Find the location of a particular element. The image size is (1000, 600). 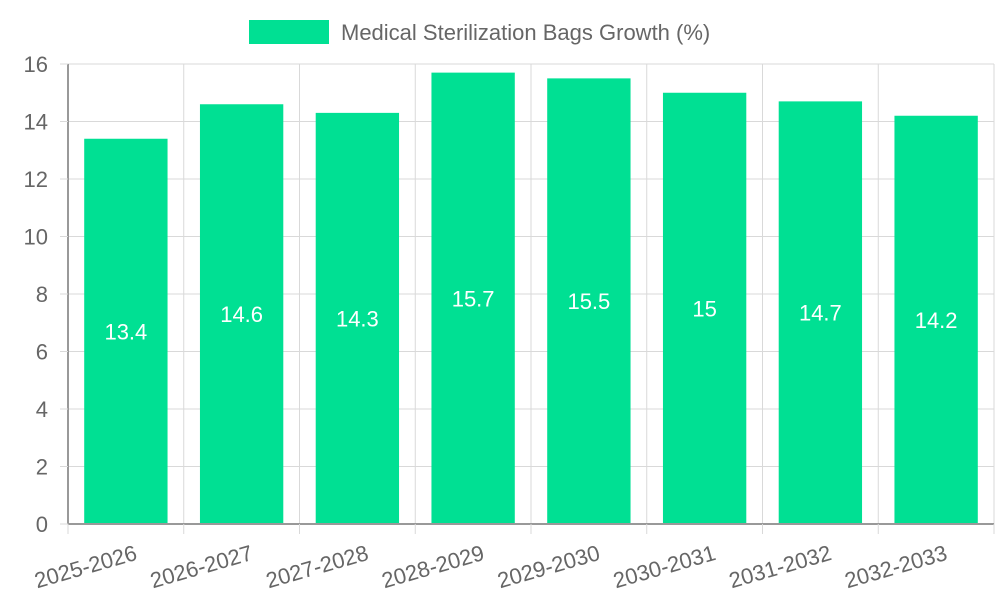

x-tick-label: 2029-2030 is located at coordinates (549, 566).